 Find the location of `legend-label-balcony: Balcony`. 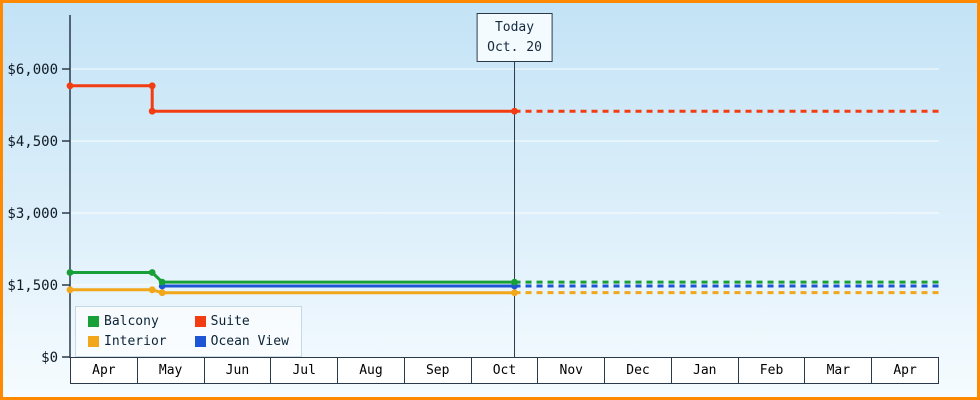

legend-label-balcony: Balcony is located at coordinates (131, 321).